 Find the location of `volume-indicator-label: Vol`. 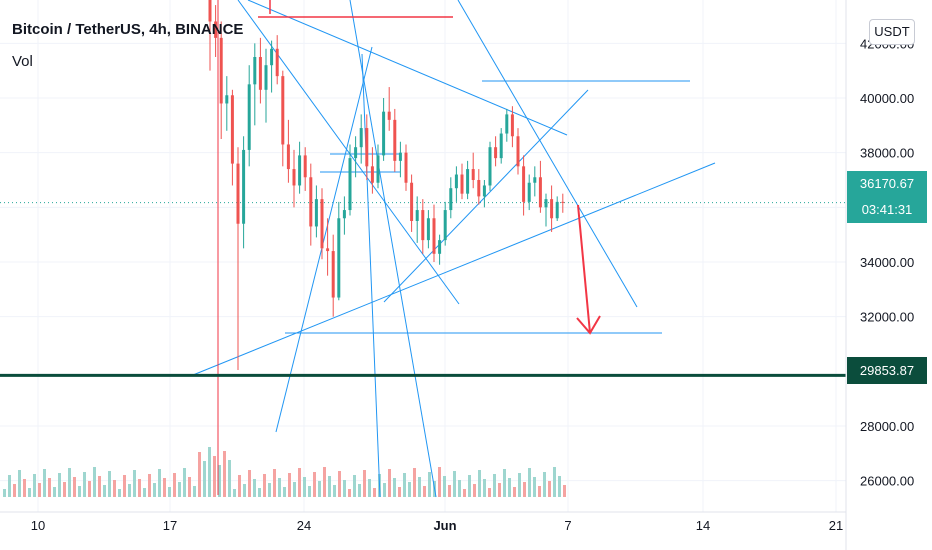

volume-indicator-label: Vol is located at coordinates (22, 61).